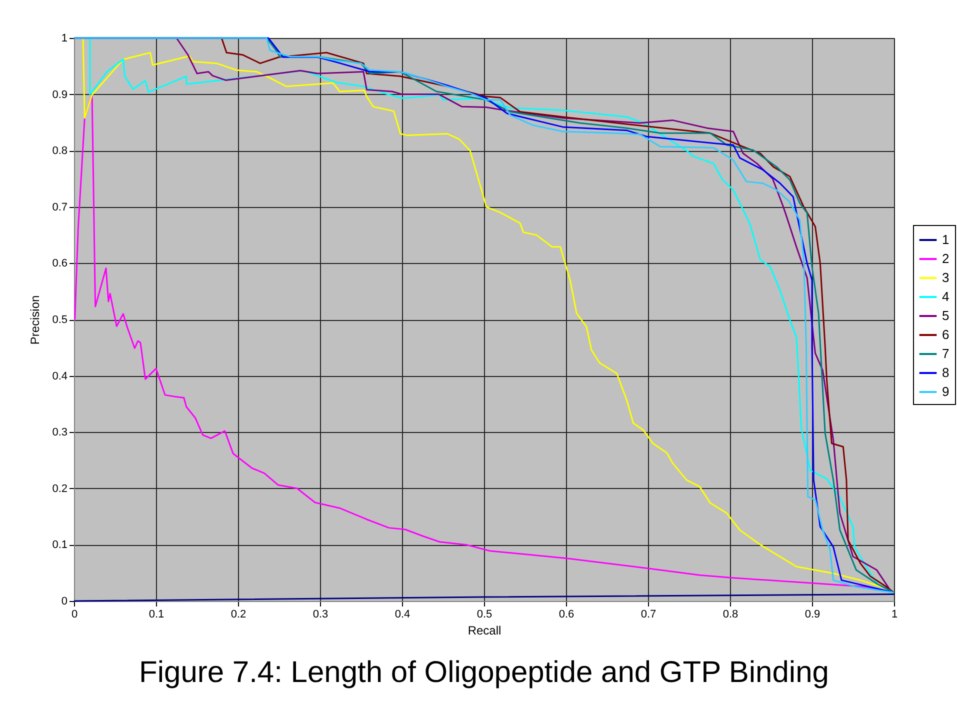  Describe the element at coordinates (946, 334) in the screenshot. I see `legend-label: 6` at that location.